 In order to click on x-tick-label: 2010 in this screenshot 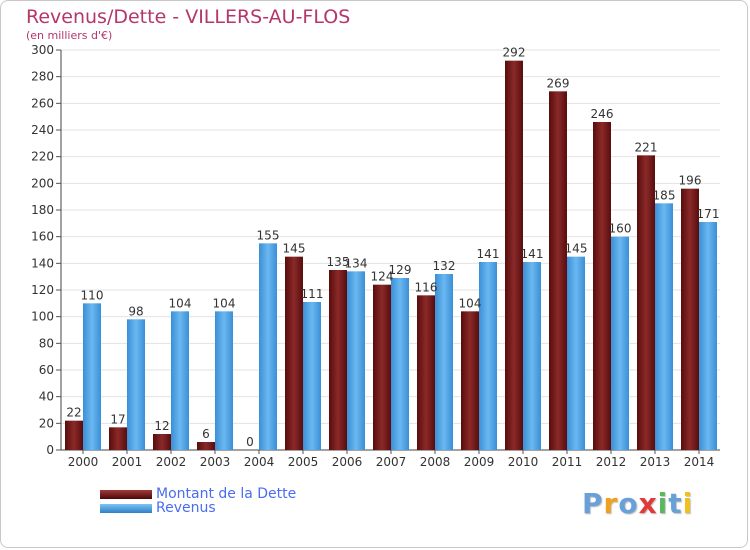, I will do `click(523, 462)`.